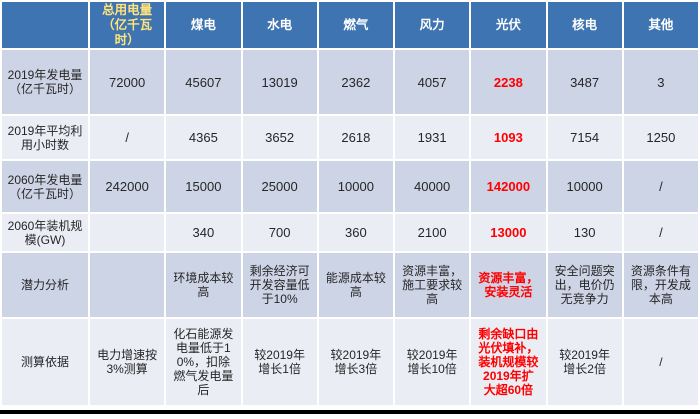 Image resolution: width=700 pixels, height=419 pixels. Describe the element at coordinates (279, 285) in the screenshot. I see `table-cell: 剩余经济可开发容量低于10%` at that location.